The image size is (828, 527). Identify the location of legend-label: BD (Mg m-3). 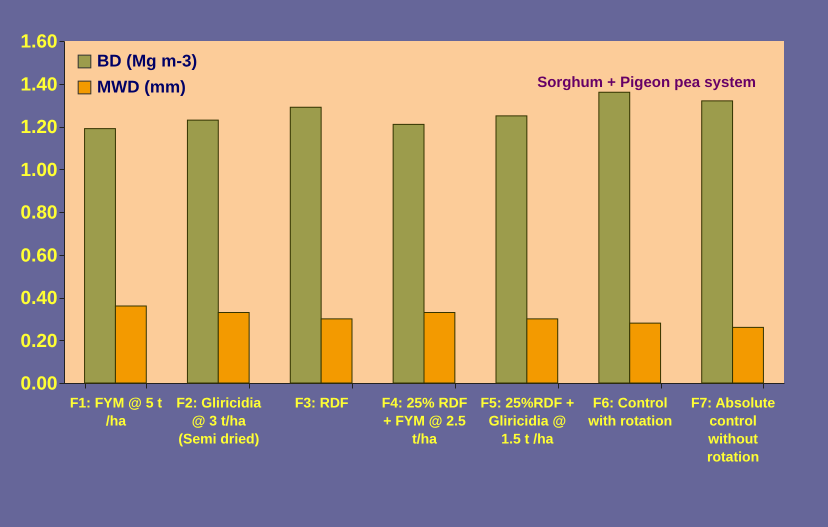
(147, 61).